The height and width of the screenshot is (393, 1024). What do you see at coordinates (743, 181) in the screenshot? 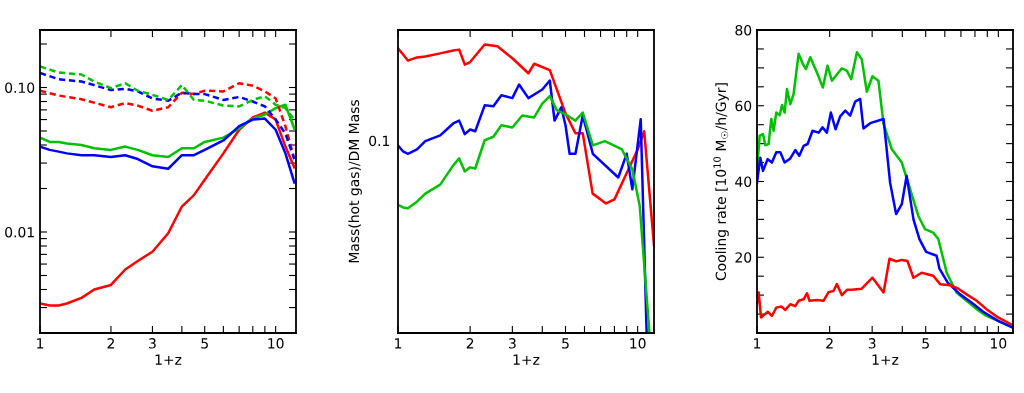
I see `y-tick-label: 40` at bounding box center [743, 181].